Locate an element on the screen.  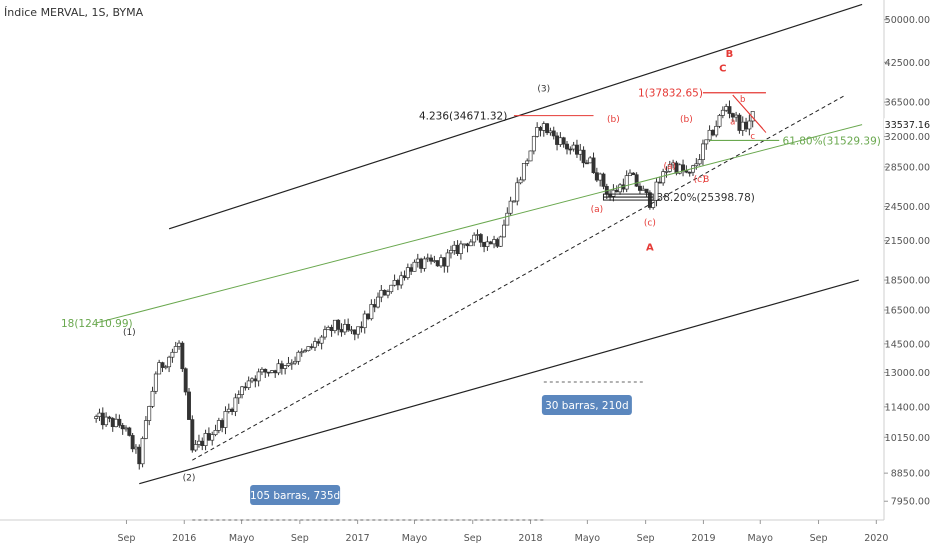
annotation-9: (b) is located at coordinates (613, 120).